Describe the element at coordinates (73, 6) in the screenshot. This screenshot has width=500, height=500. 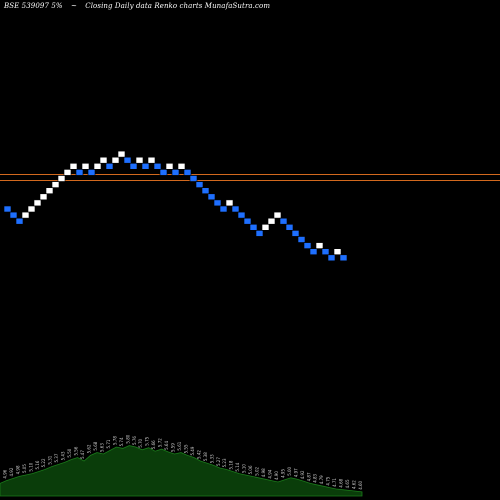
I see `trend-arrow-icon: ~` at that location.